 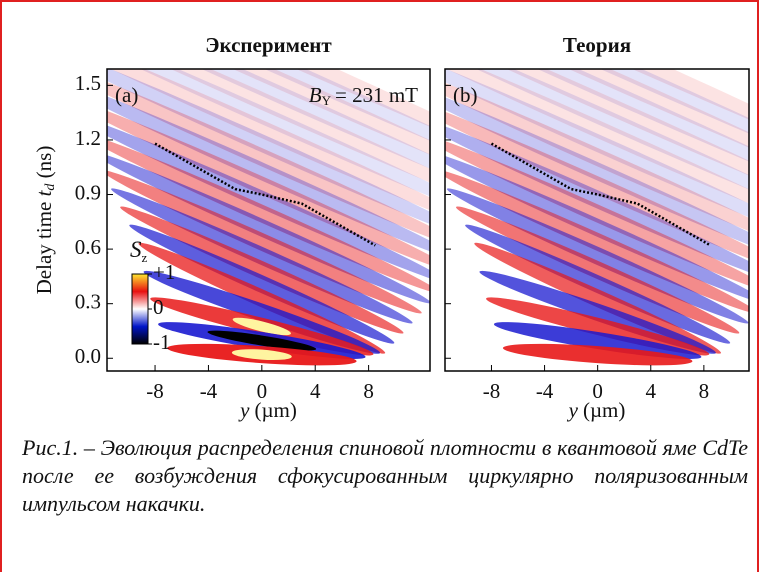 I want to click on y-label-var: t, so click(x=44, y=192).